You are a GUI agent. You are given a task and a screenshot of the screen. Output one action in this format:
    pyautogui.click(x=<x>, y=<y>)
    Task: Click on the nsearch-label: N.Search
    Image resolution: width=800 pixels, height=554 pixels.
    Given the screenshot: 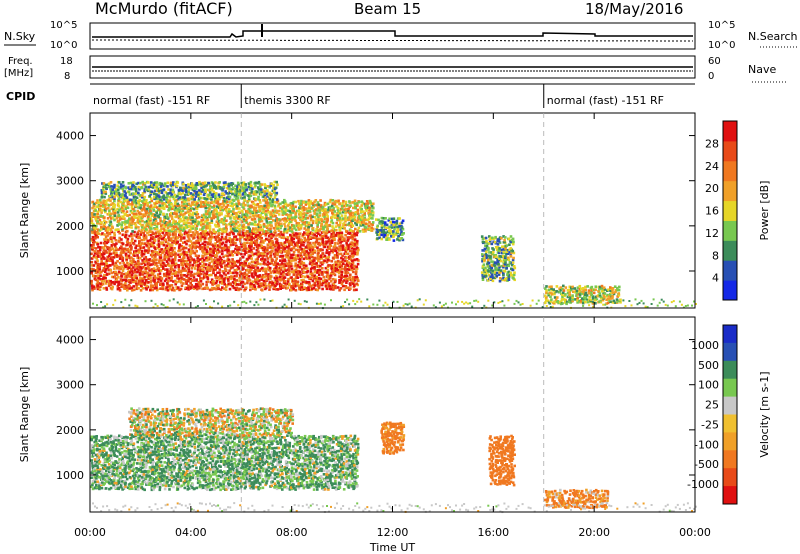 What is the action you would take?
    pyautogui.click(x=773, y=36)
    